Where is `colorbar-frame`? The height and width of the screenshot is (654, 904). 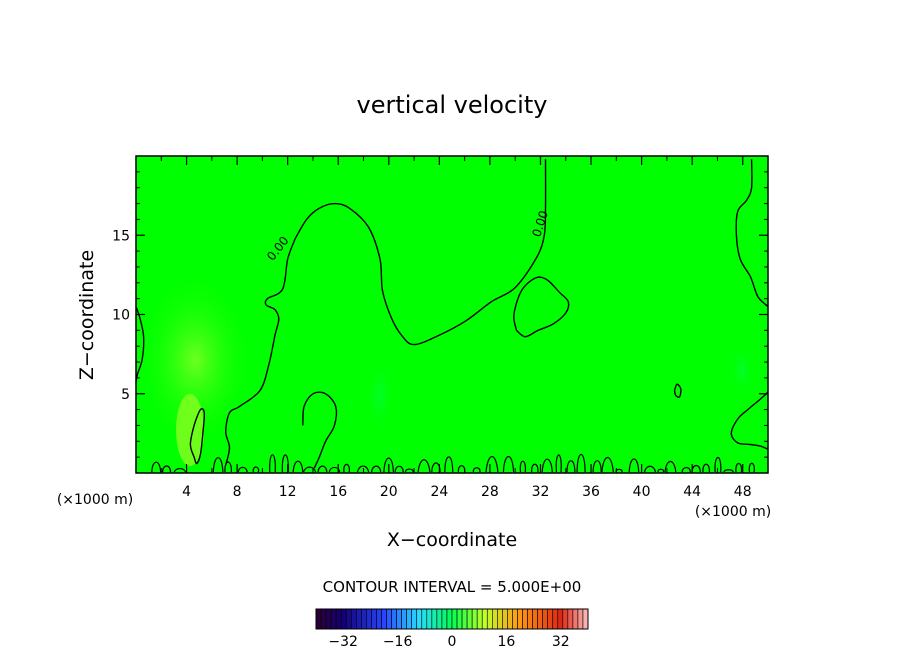 colorbar-frame is located at coordinates (452, 619).